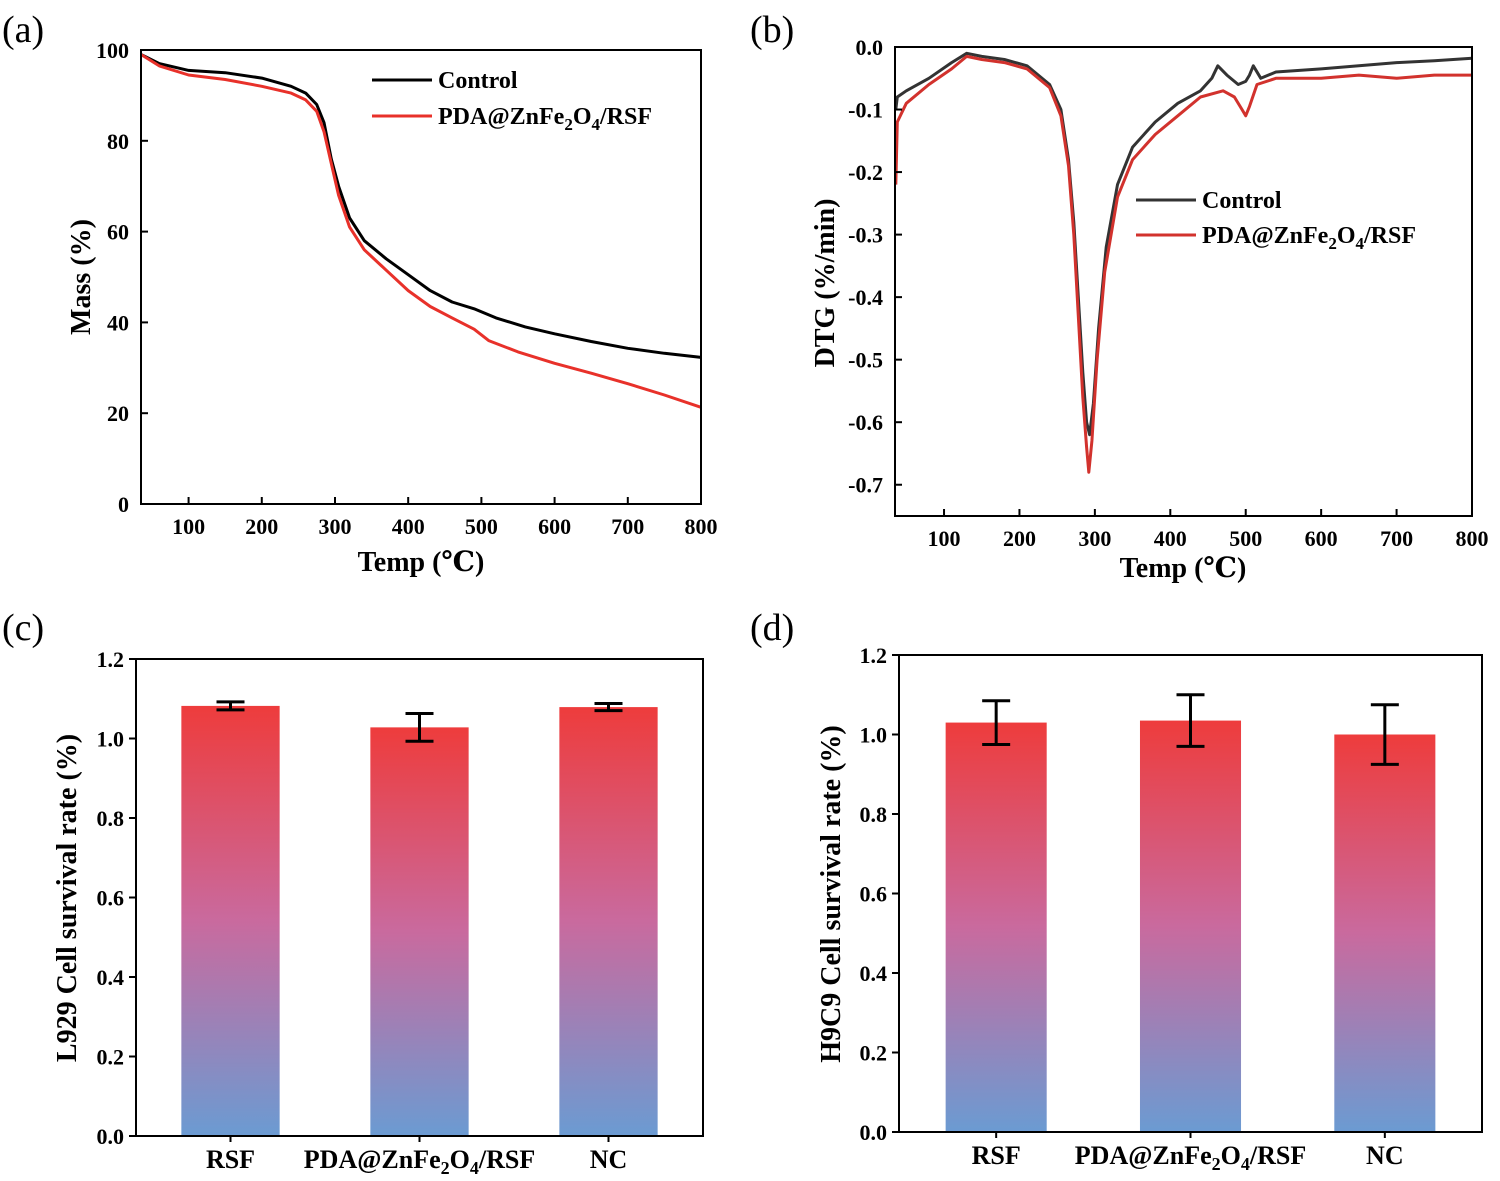 The width and height of the screenshot is (1500, 1181). I want to click on y-tick-label: 0, so click(123, 504).